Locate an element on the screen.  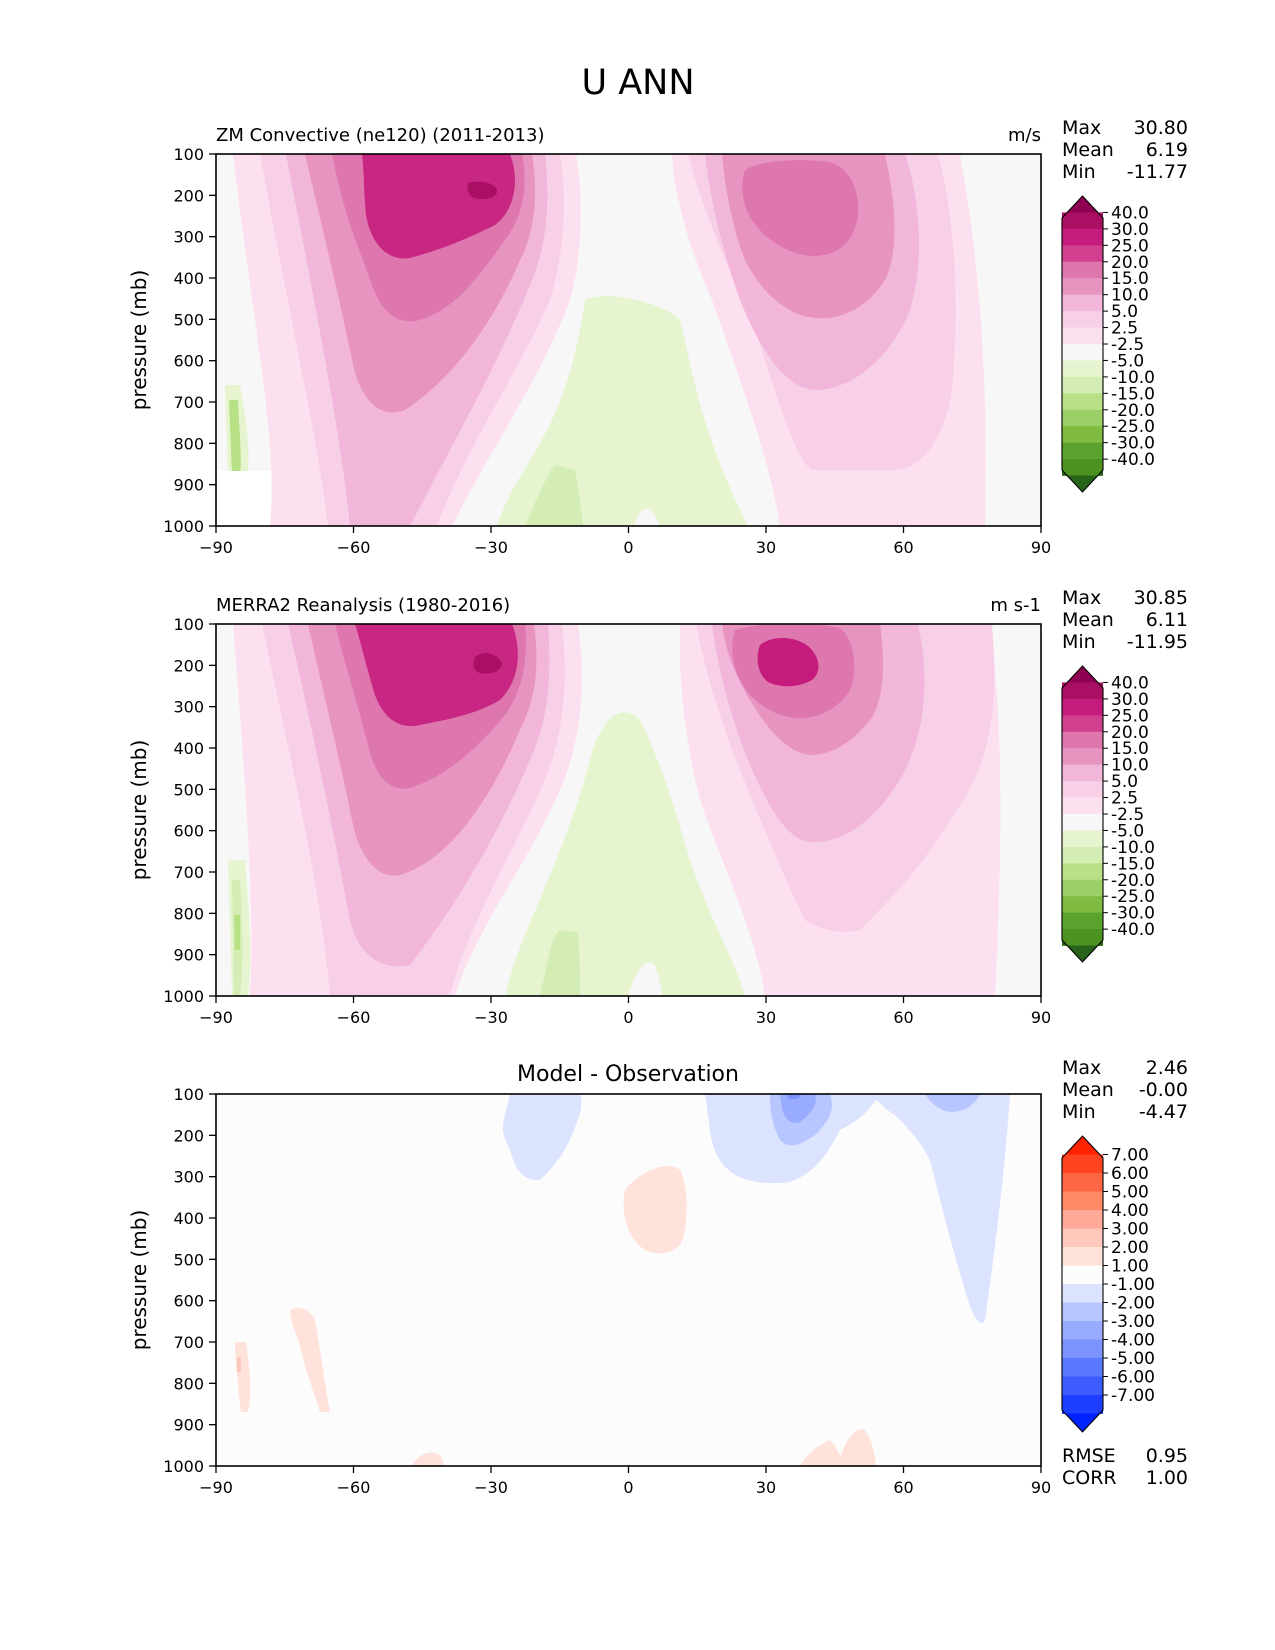
colorbar-label: -4.00 is located at coordinates (1133, 1341).